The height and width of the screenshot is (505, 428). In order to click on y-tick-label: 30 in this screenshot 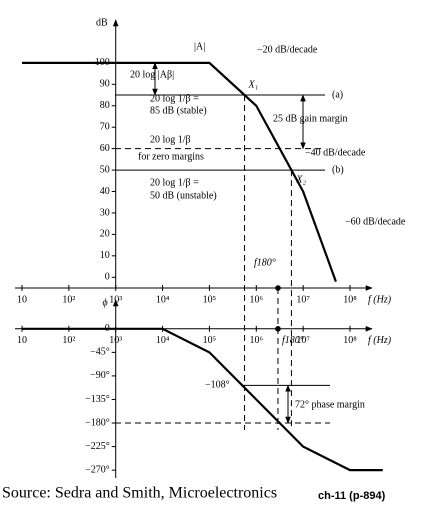, I will do `click(105, 212)`.